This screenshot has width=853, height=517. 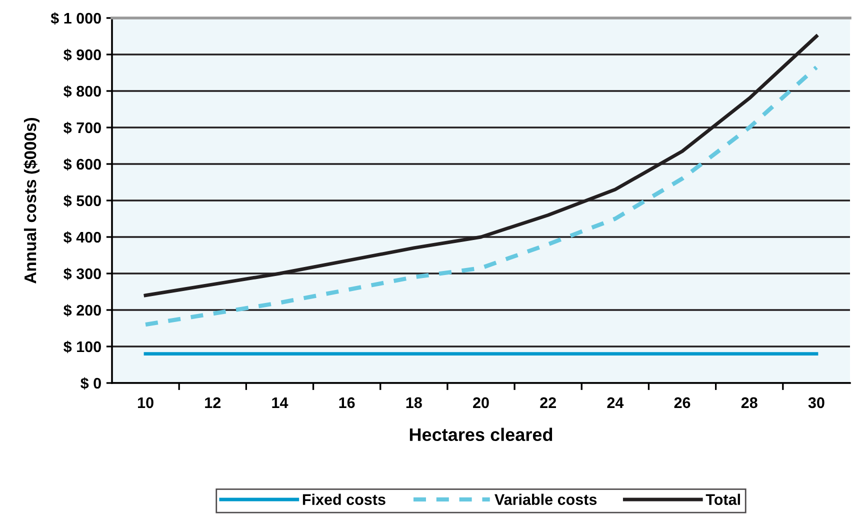 I want to click on y-tick-label: $ 100, so click(x=82, y=347).